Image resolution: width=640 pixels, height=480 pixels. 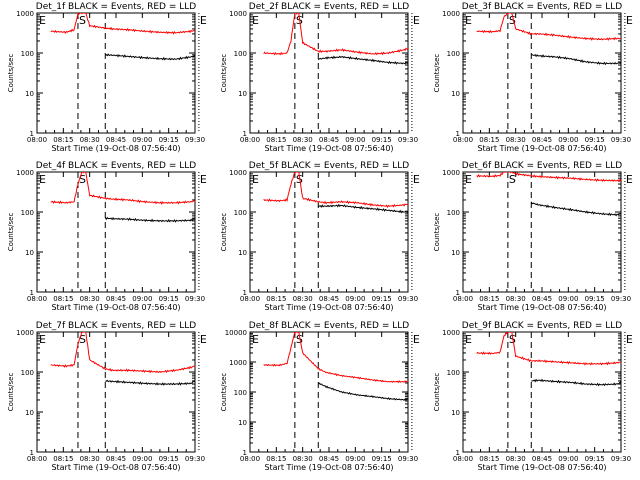 What do you see at coordinates (116, 166) in the screenshot?
I see `plot-title: Det_4f BLACK = Events, RED = LLD` at bounding box center [116, 166].